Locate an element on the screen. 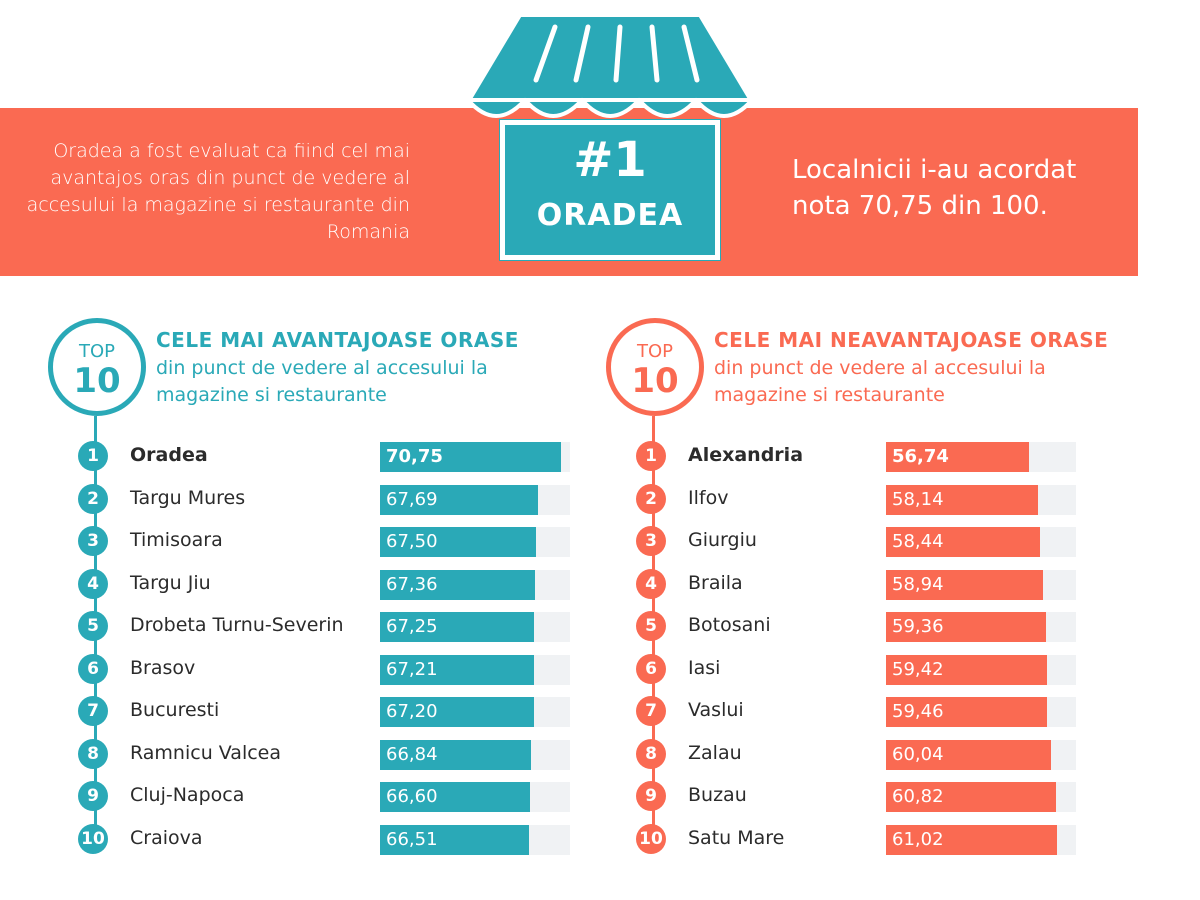 Image resolution: width=1200 pixels, height=900 pixels. bar: 67,21 is located at coordinates (457, 669).